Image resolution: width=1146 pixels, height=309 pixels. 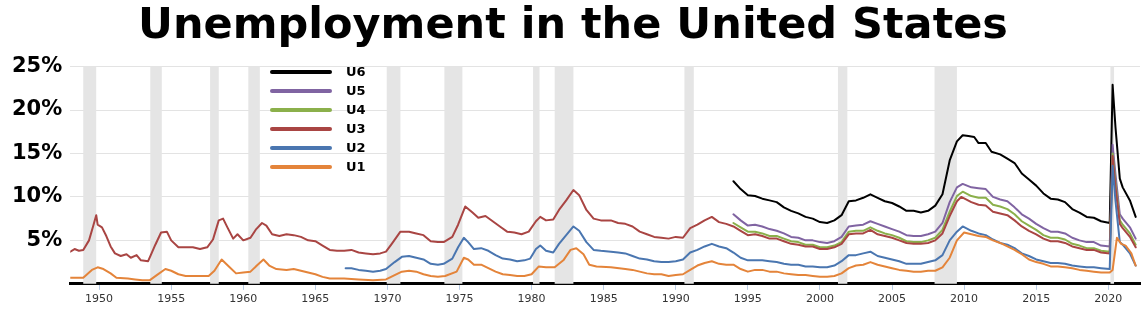 What do you see at coordinates (315, 299) in the screenshot?
I see `x-tick-label: 1965` at bounding box center [315, 299].